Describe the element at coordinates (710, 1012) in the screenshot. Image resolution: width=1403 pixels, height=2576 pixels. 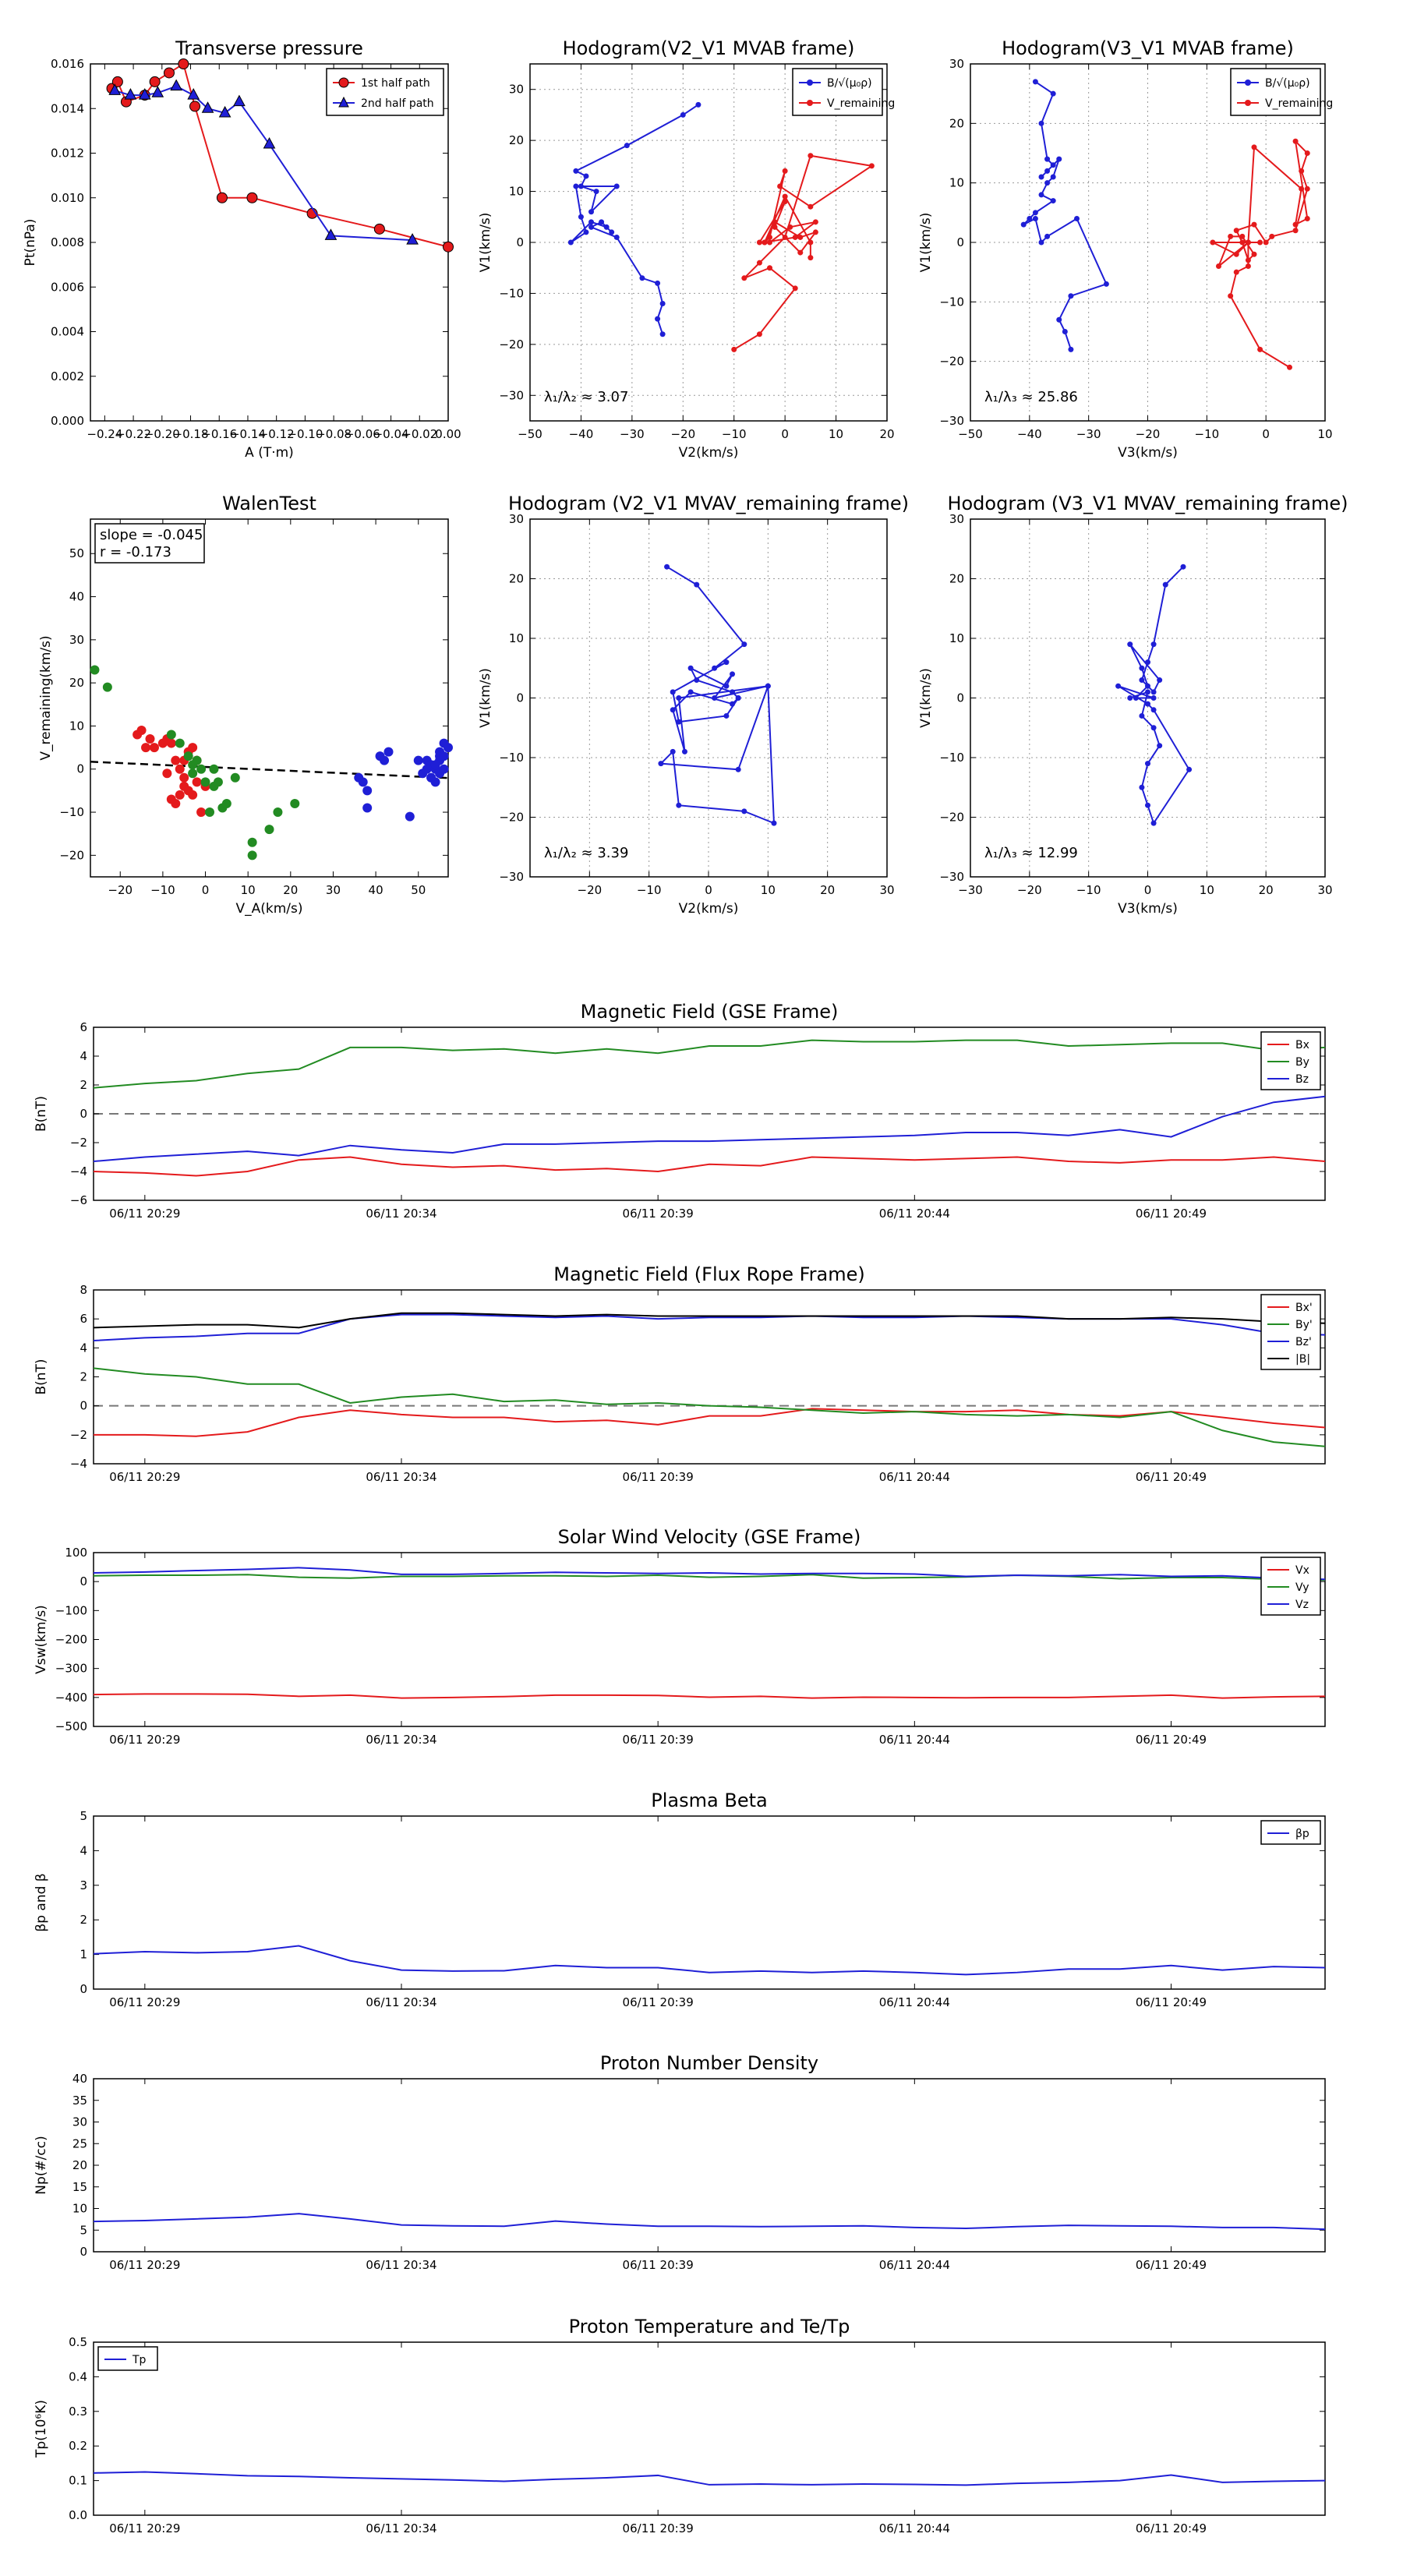
I see `chart-title: Magnetic Field (GSE Frame)` at that location.